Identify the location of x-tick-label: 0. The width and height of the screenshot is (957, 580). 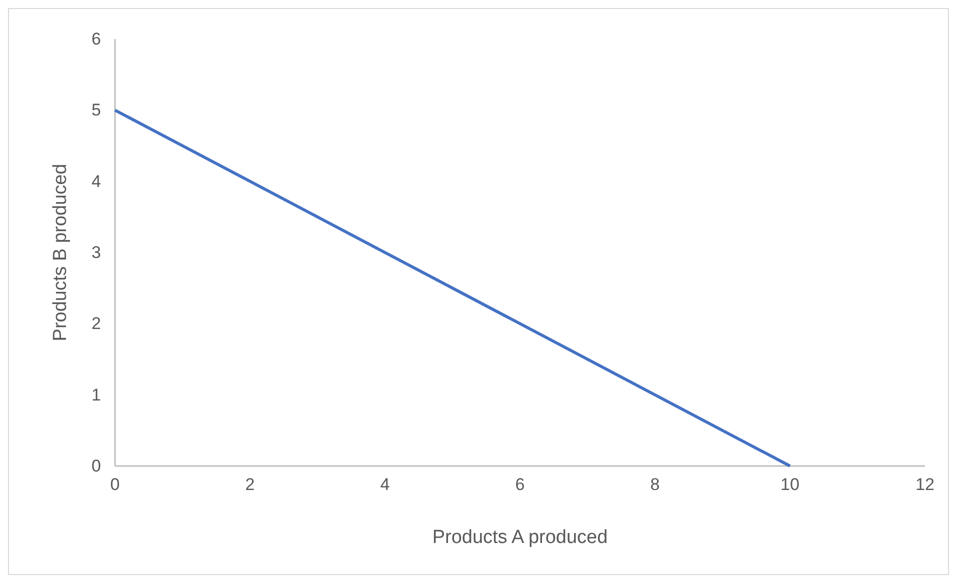
(115, 484).